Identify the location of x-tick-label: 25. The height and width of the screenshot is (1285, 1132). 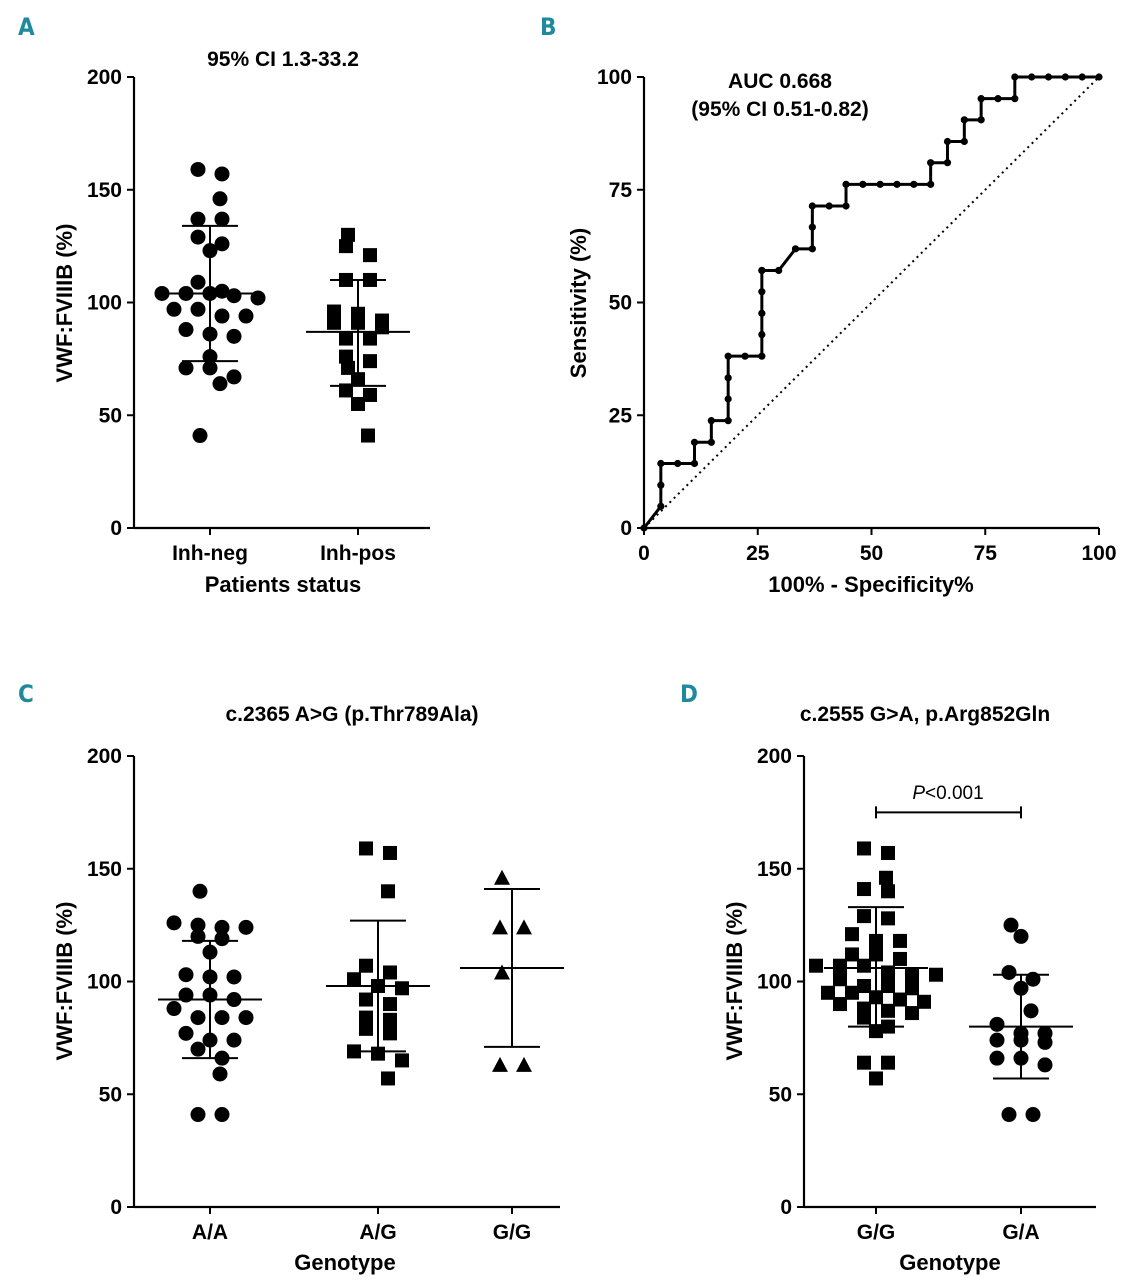
(758, 553).